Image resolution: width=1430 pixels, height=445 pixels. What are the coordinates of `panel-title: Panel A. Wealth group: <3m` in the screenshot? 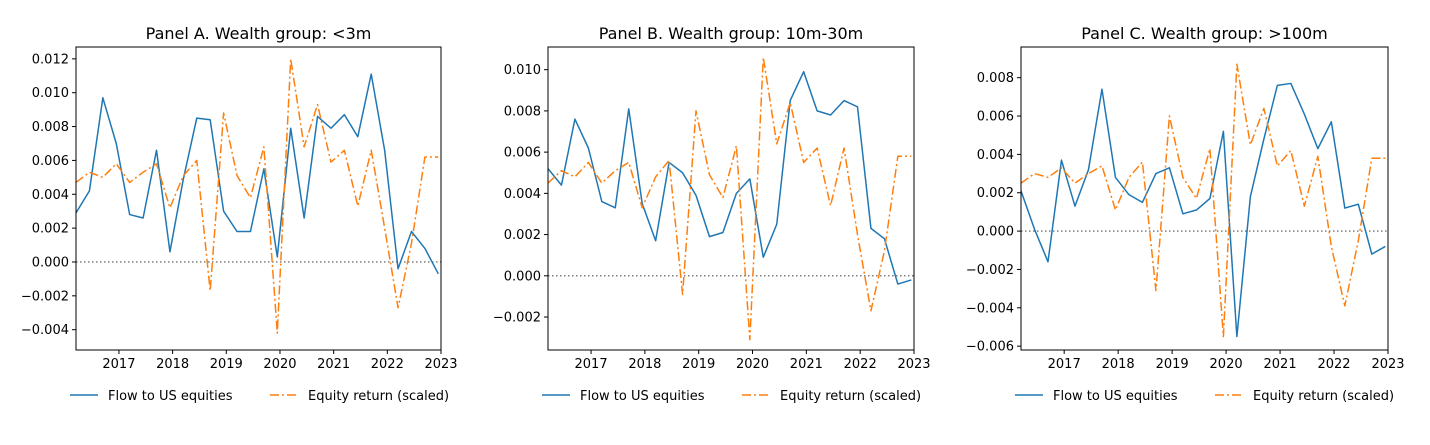 It's located at (259, 33).